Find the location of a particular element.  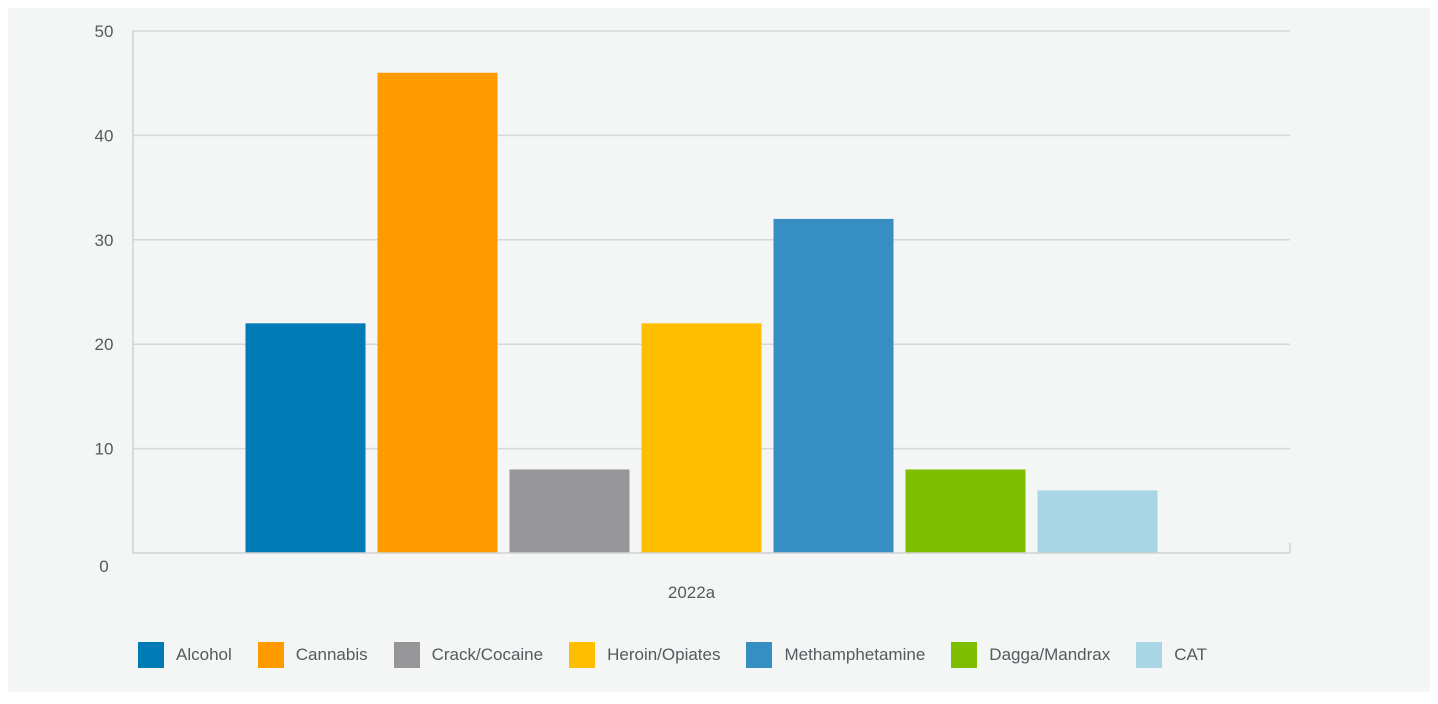

legend-item: Alcohol is located at coordinates (185, 655).